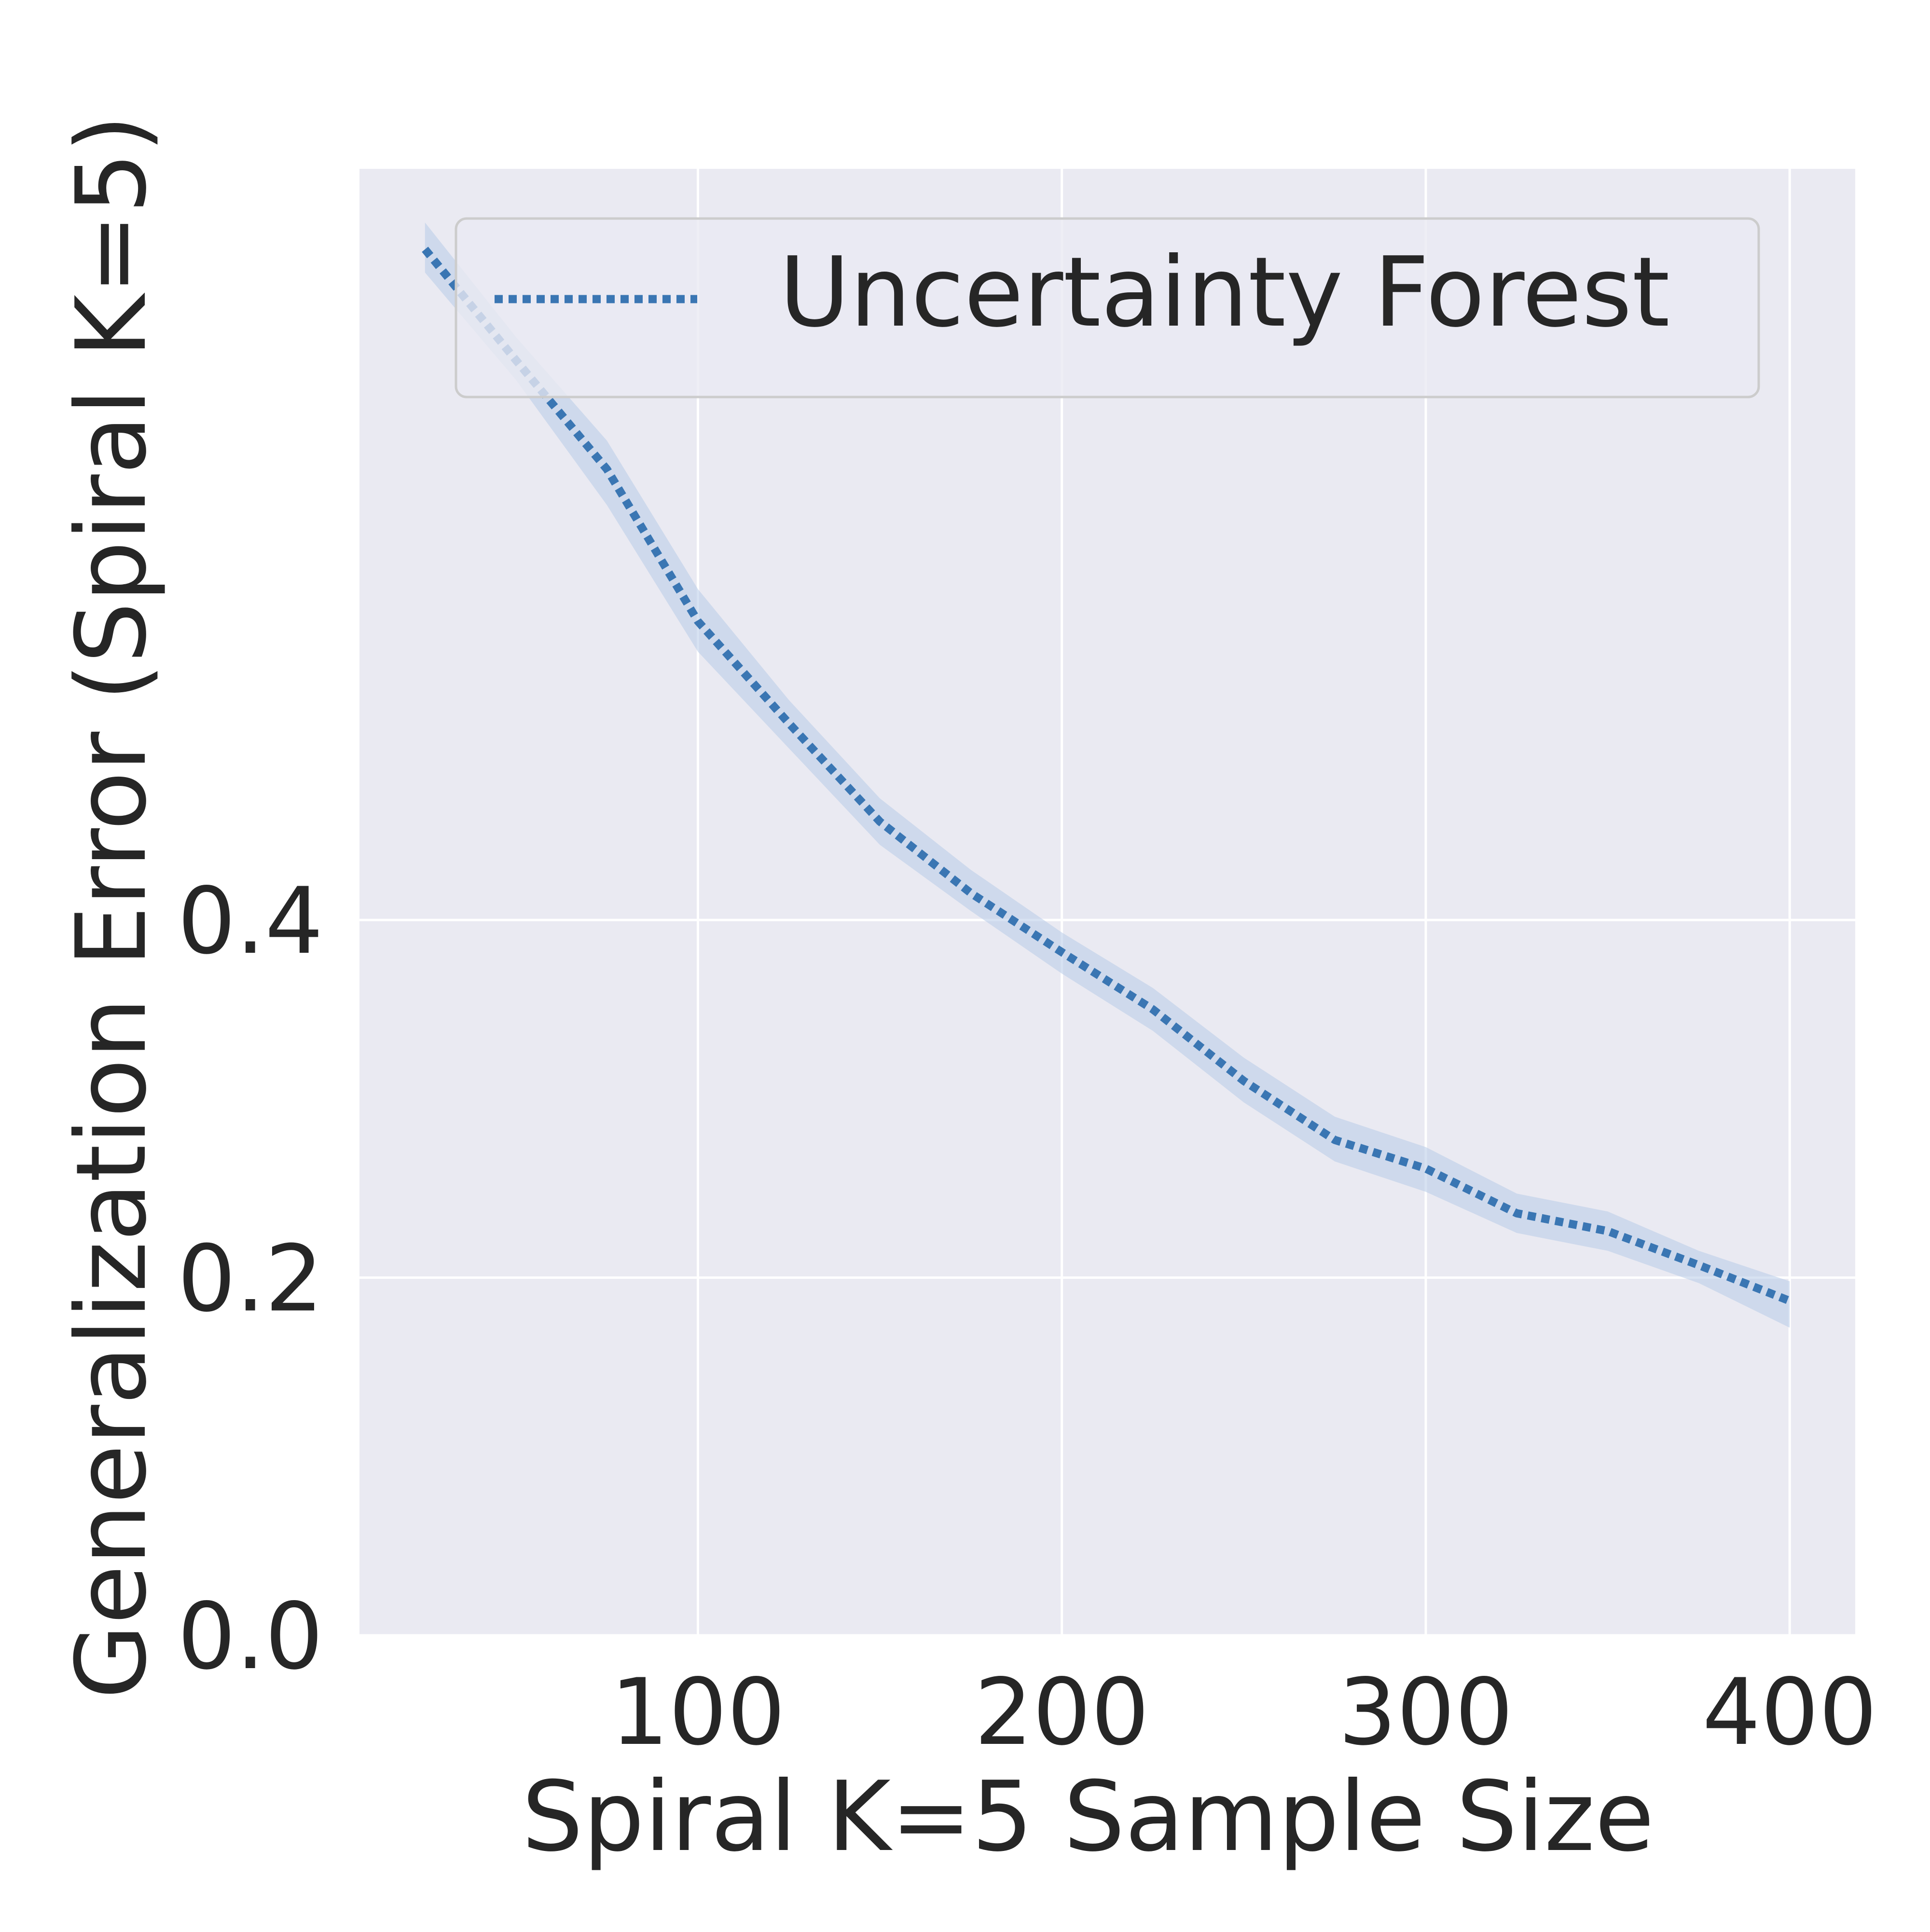 This screenshot has width=1930, height=1932. Describe the element at coordinates (1789, 1713) in the screenshot. I see `x-tick-label: 400` at that location.